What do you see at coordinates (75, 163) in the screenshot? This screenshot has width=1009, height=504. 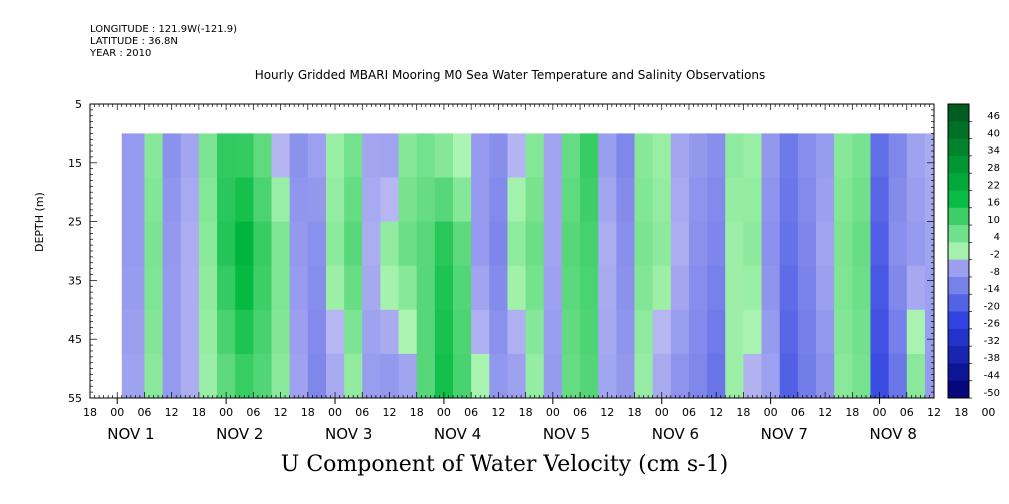 I see `y-tick-label: 15` at bounding box center [75, 163].